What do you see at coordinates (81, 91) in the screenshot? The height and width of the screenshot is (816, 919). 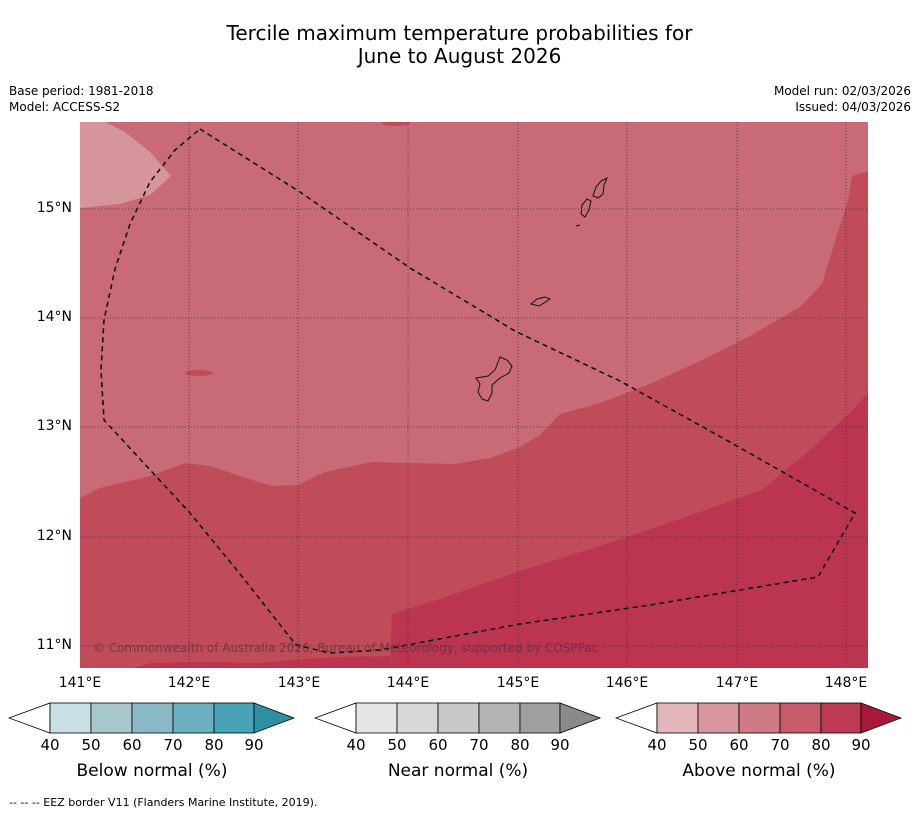 I see `base-period: Base period: 1981-2018` at bounding box center [81, 91].